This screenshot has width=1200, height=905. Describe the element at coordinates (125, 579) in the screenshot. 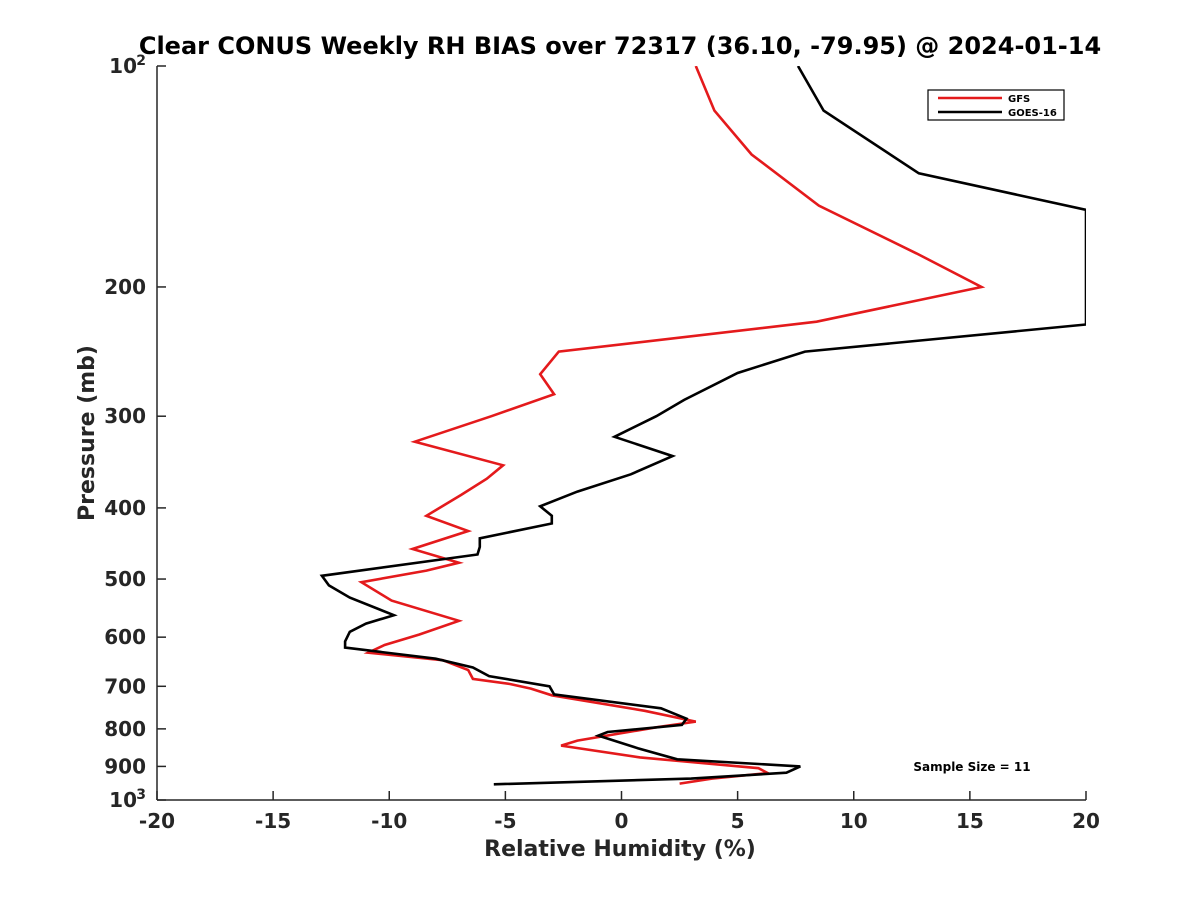

I see `y-tick-label: 500` at that location.